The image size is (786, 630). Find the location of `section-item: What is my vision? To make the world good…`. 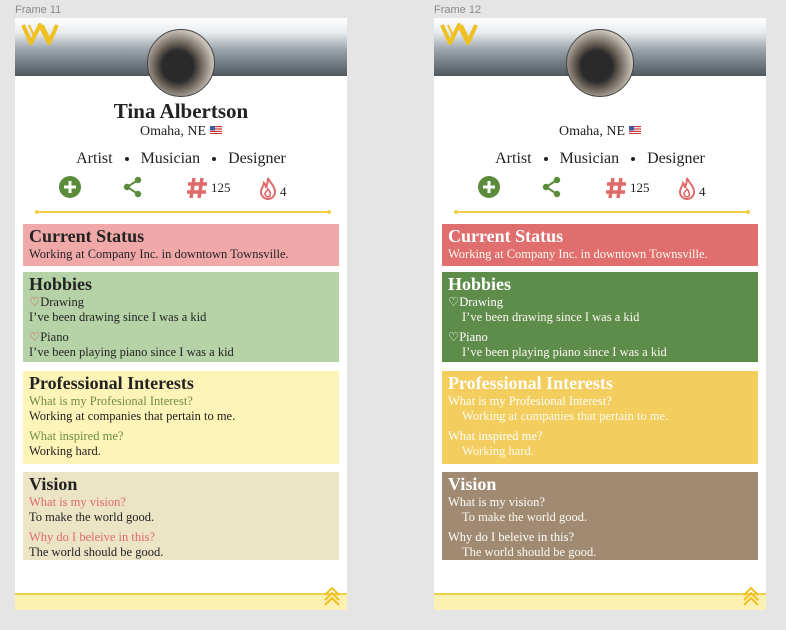

section-item: What is my vision? To make the world good… is located at coordinates (600, 510).